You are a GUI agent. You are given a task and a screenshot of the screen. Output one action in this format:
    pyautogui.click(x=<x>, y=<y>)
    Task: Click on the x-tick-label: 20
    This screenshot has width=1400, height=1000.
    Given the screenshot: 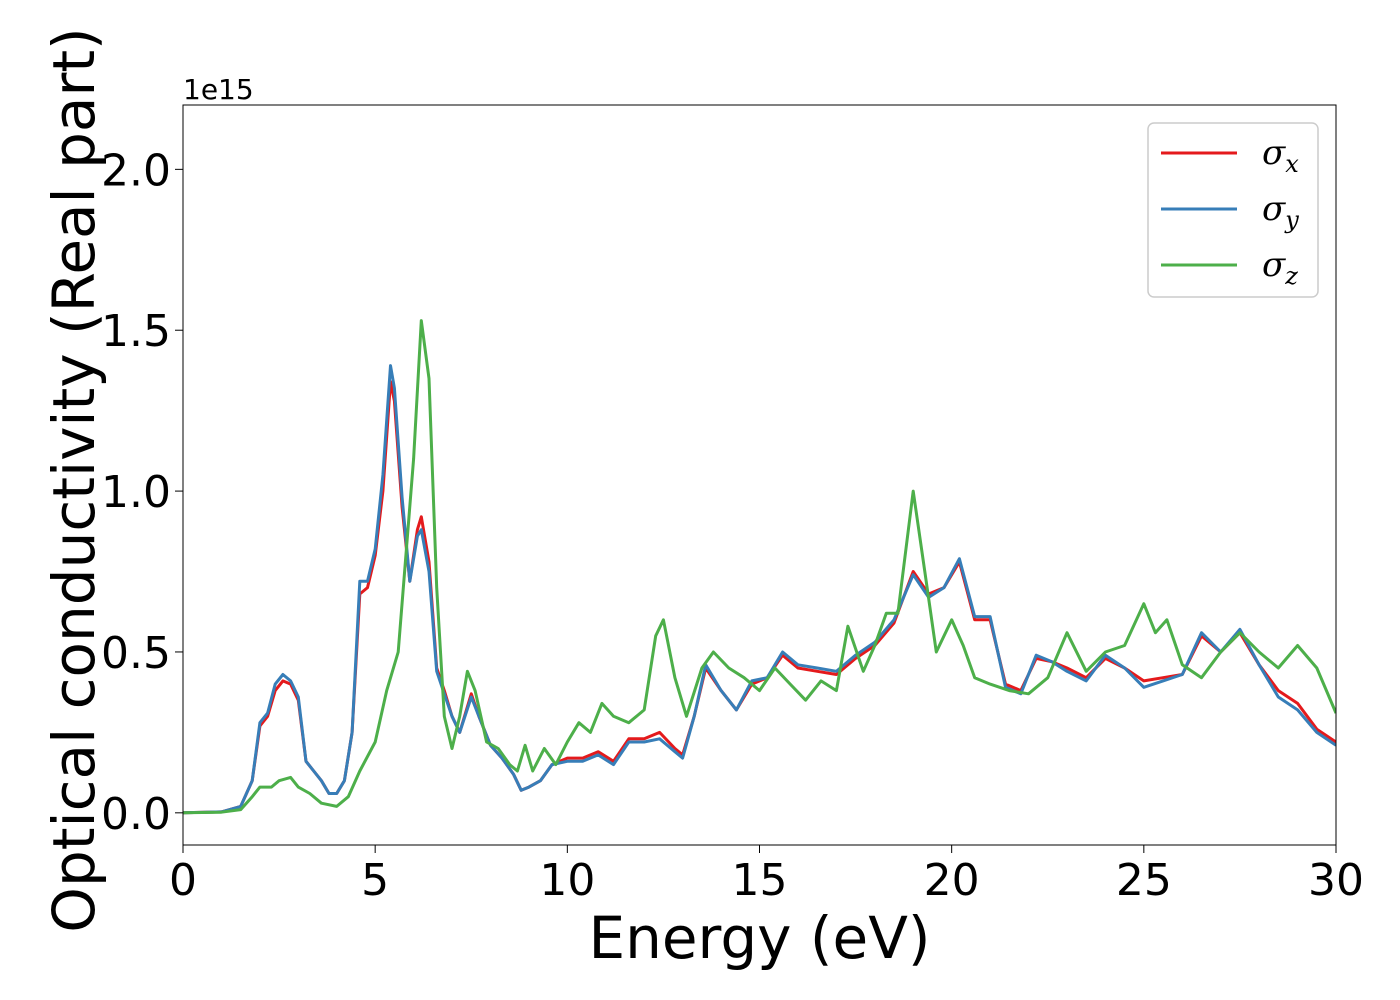 What is the action you would take?
    pyautogui.click(x=952, y=880)
    